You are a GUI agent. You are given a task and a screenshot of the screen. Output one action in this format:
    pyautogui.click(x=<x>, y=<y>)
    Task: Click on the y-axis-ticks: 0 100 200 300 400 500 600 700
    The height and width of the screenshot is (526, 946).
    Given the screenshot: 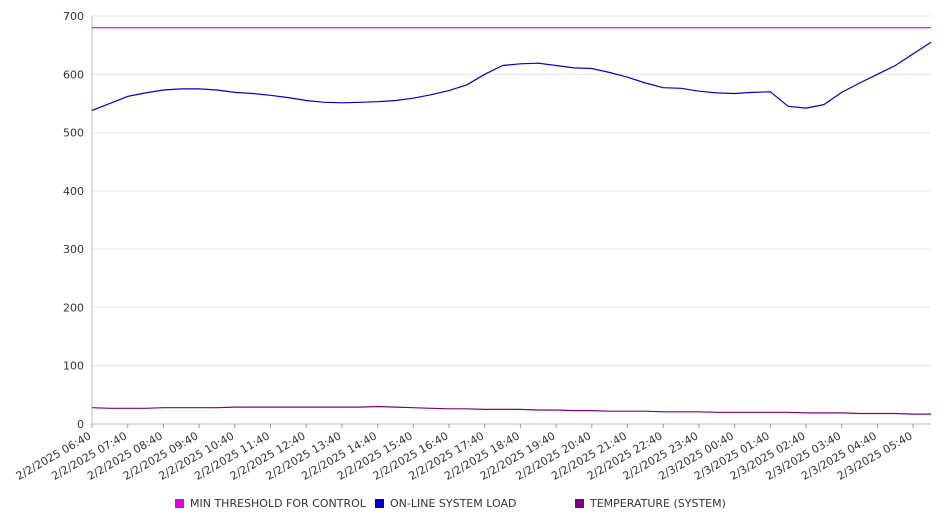 What is the action you would take?
    pyautogui.click(x=73, y=220)
    